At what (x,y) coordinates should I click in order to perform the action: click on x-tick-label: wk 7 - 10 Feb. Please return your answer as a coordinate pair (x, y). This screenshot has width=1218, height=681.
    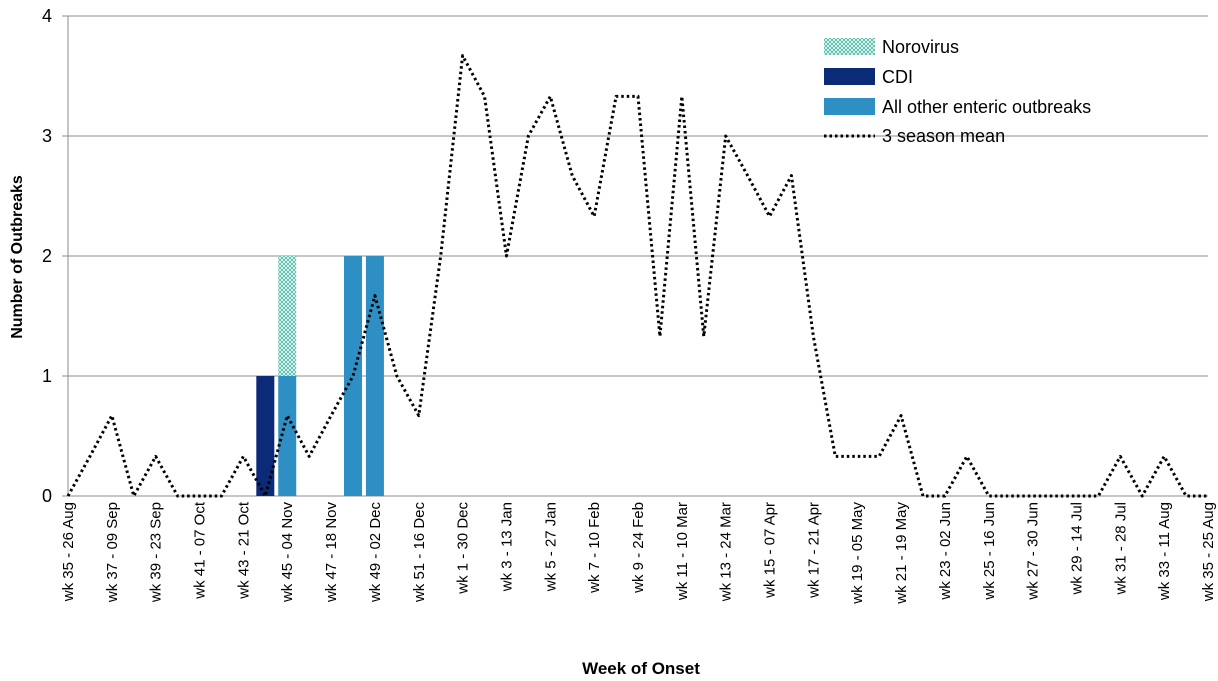
    Looking at the image, I should click on (594, 548).